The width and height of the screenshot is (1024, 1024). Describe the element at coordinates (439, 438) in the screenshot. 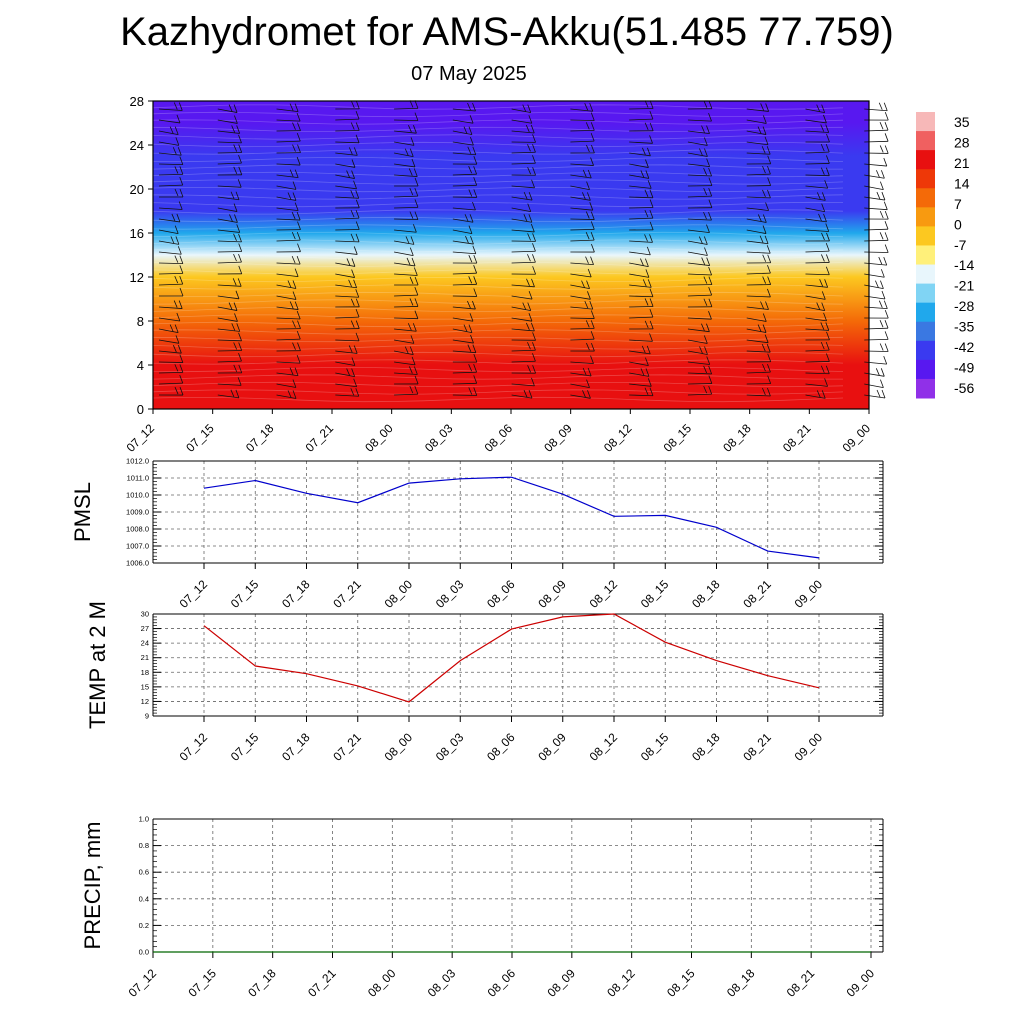

I see `x-tick-label: 08_03` at that location.